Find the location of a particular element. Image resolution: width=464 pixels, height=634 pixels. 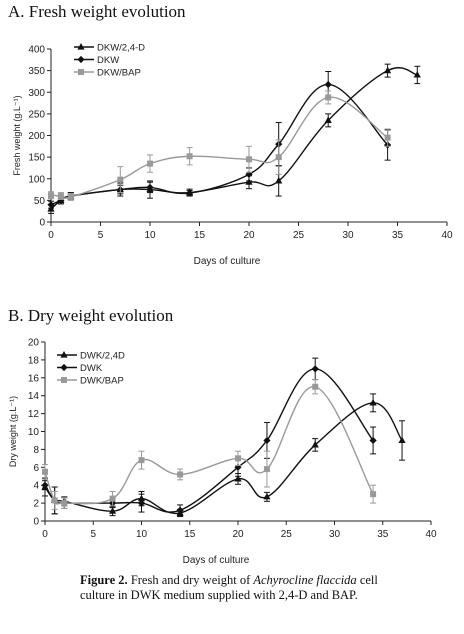

y-axis-label: Fresh weight (g.L⁻¹) is located at coordinates (17, 135).